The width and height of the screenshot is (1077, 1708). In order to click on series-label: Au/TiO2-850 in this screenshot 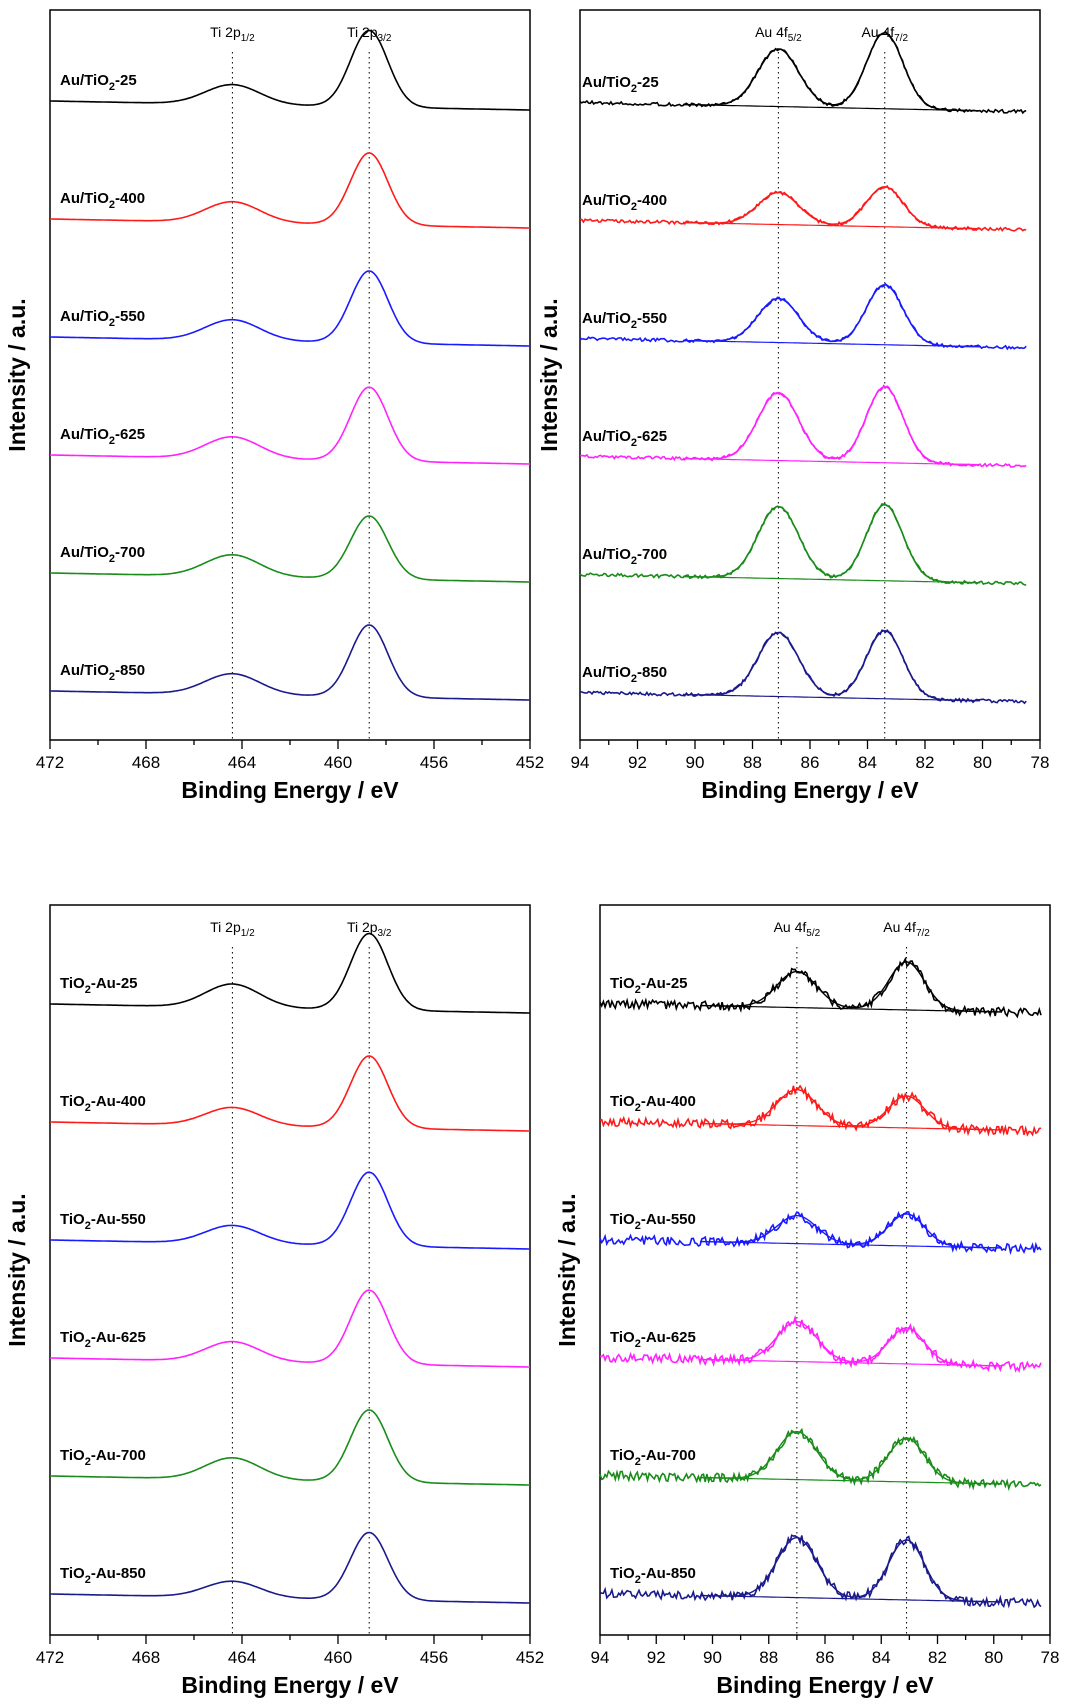, I will do `click(624, 674)`.